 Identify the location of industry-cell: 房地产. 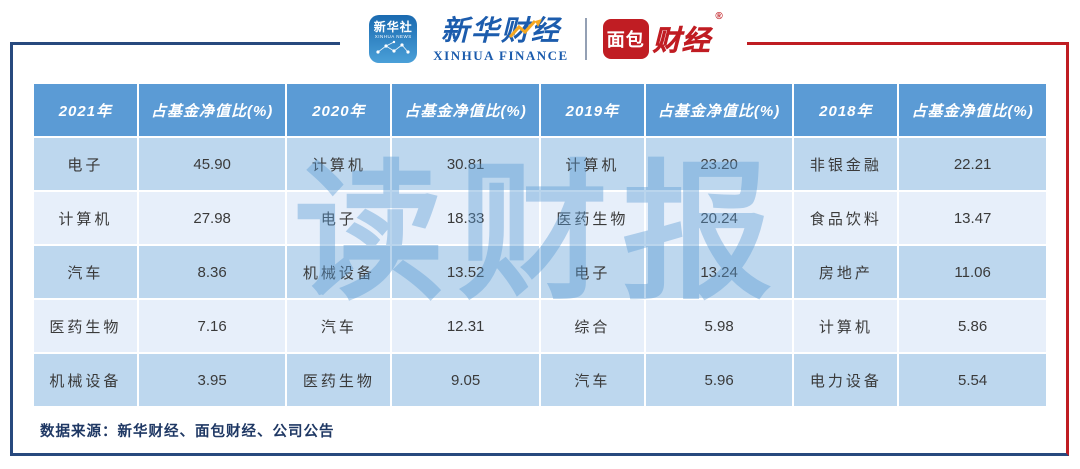
(846, 272).